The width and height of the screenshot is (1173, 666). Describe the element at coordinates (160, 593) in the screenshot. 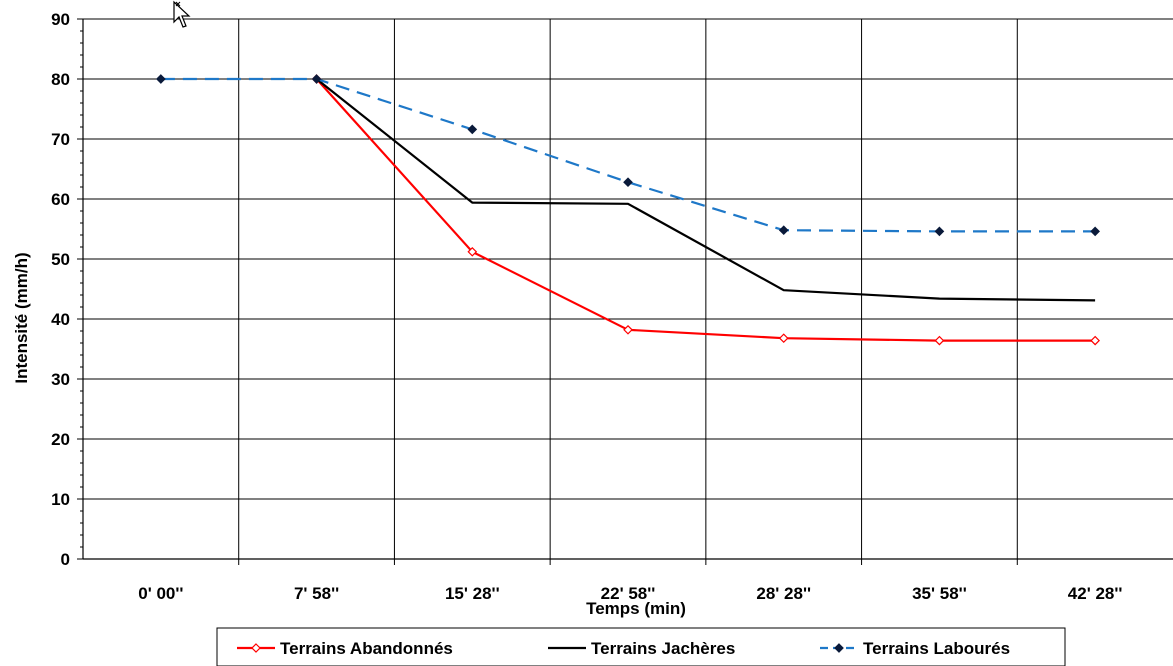

I see `x-tick-label: 0' 00''` at that location.